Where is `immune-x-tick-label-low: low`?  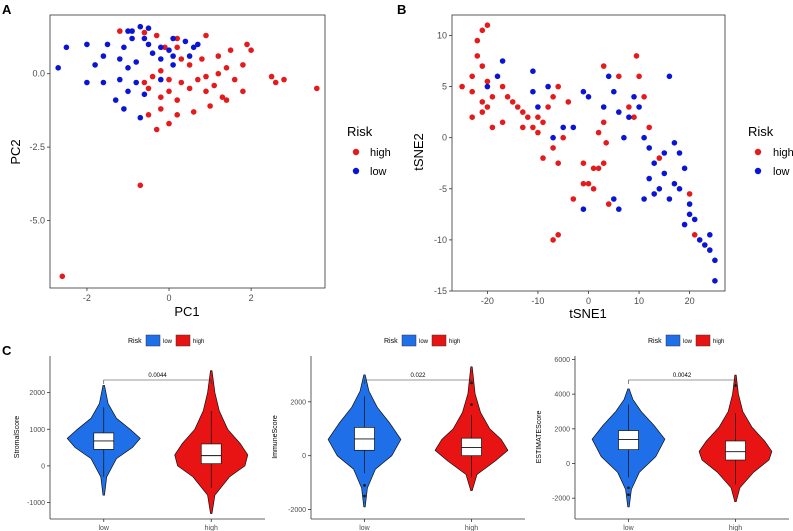
immune-x-tick-label-low: low is located at coordinates (364, 528).